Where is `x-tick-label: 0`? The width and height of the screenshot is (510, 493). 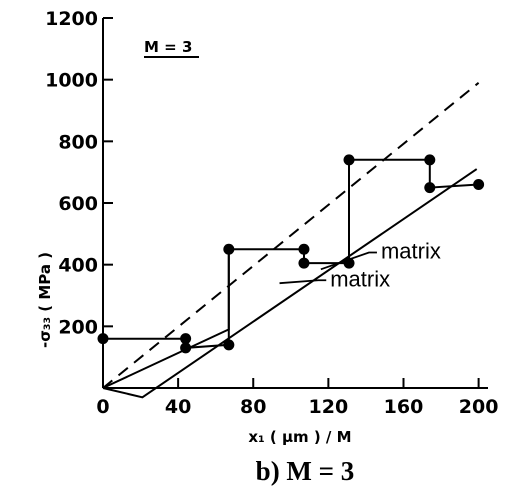 x-tick-label: 0 is located at coordinates (102, 407).